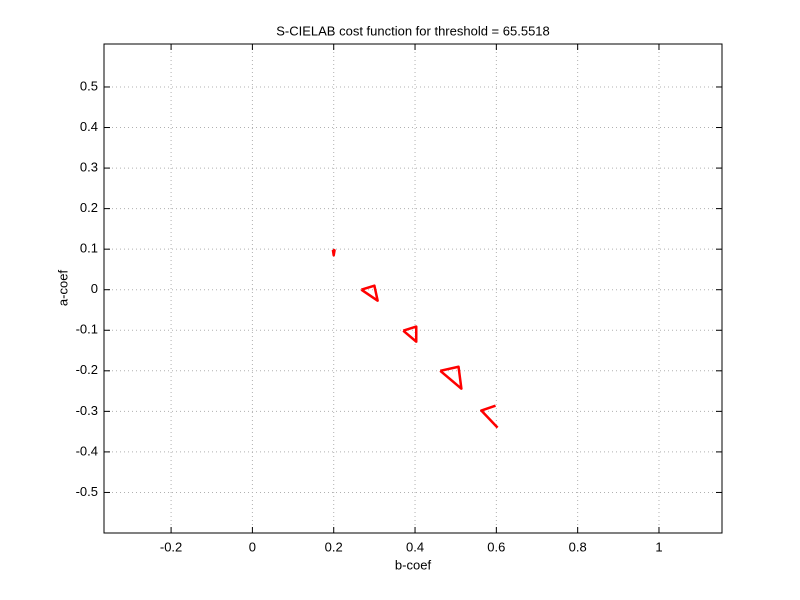 This screenshot has height=600, width=800. Describe the element at coordinates (87, 410) in the screenshot. I see `y-tick-label: -0.3` at that location.